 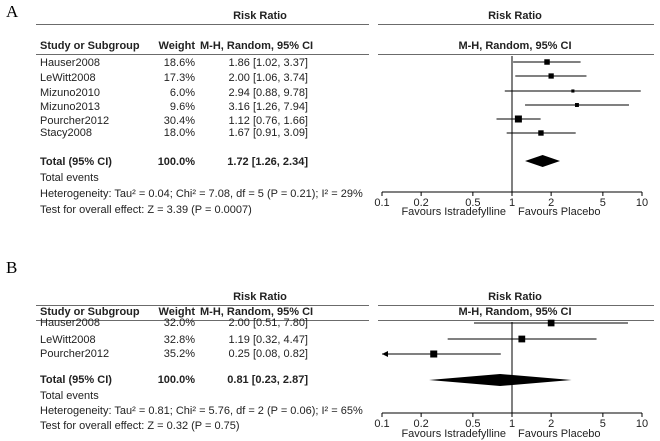 I want to click on panel-label: B, so click(x=12, y=267).